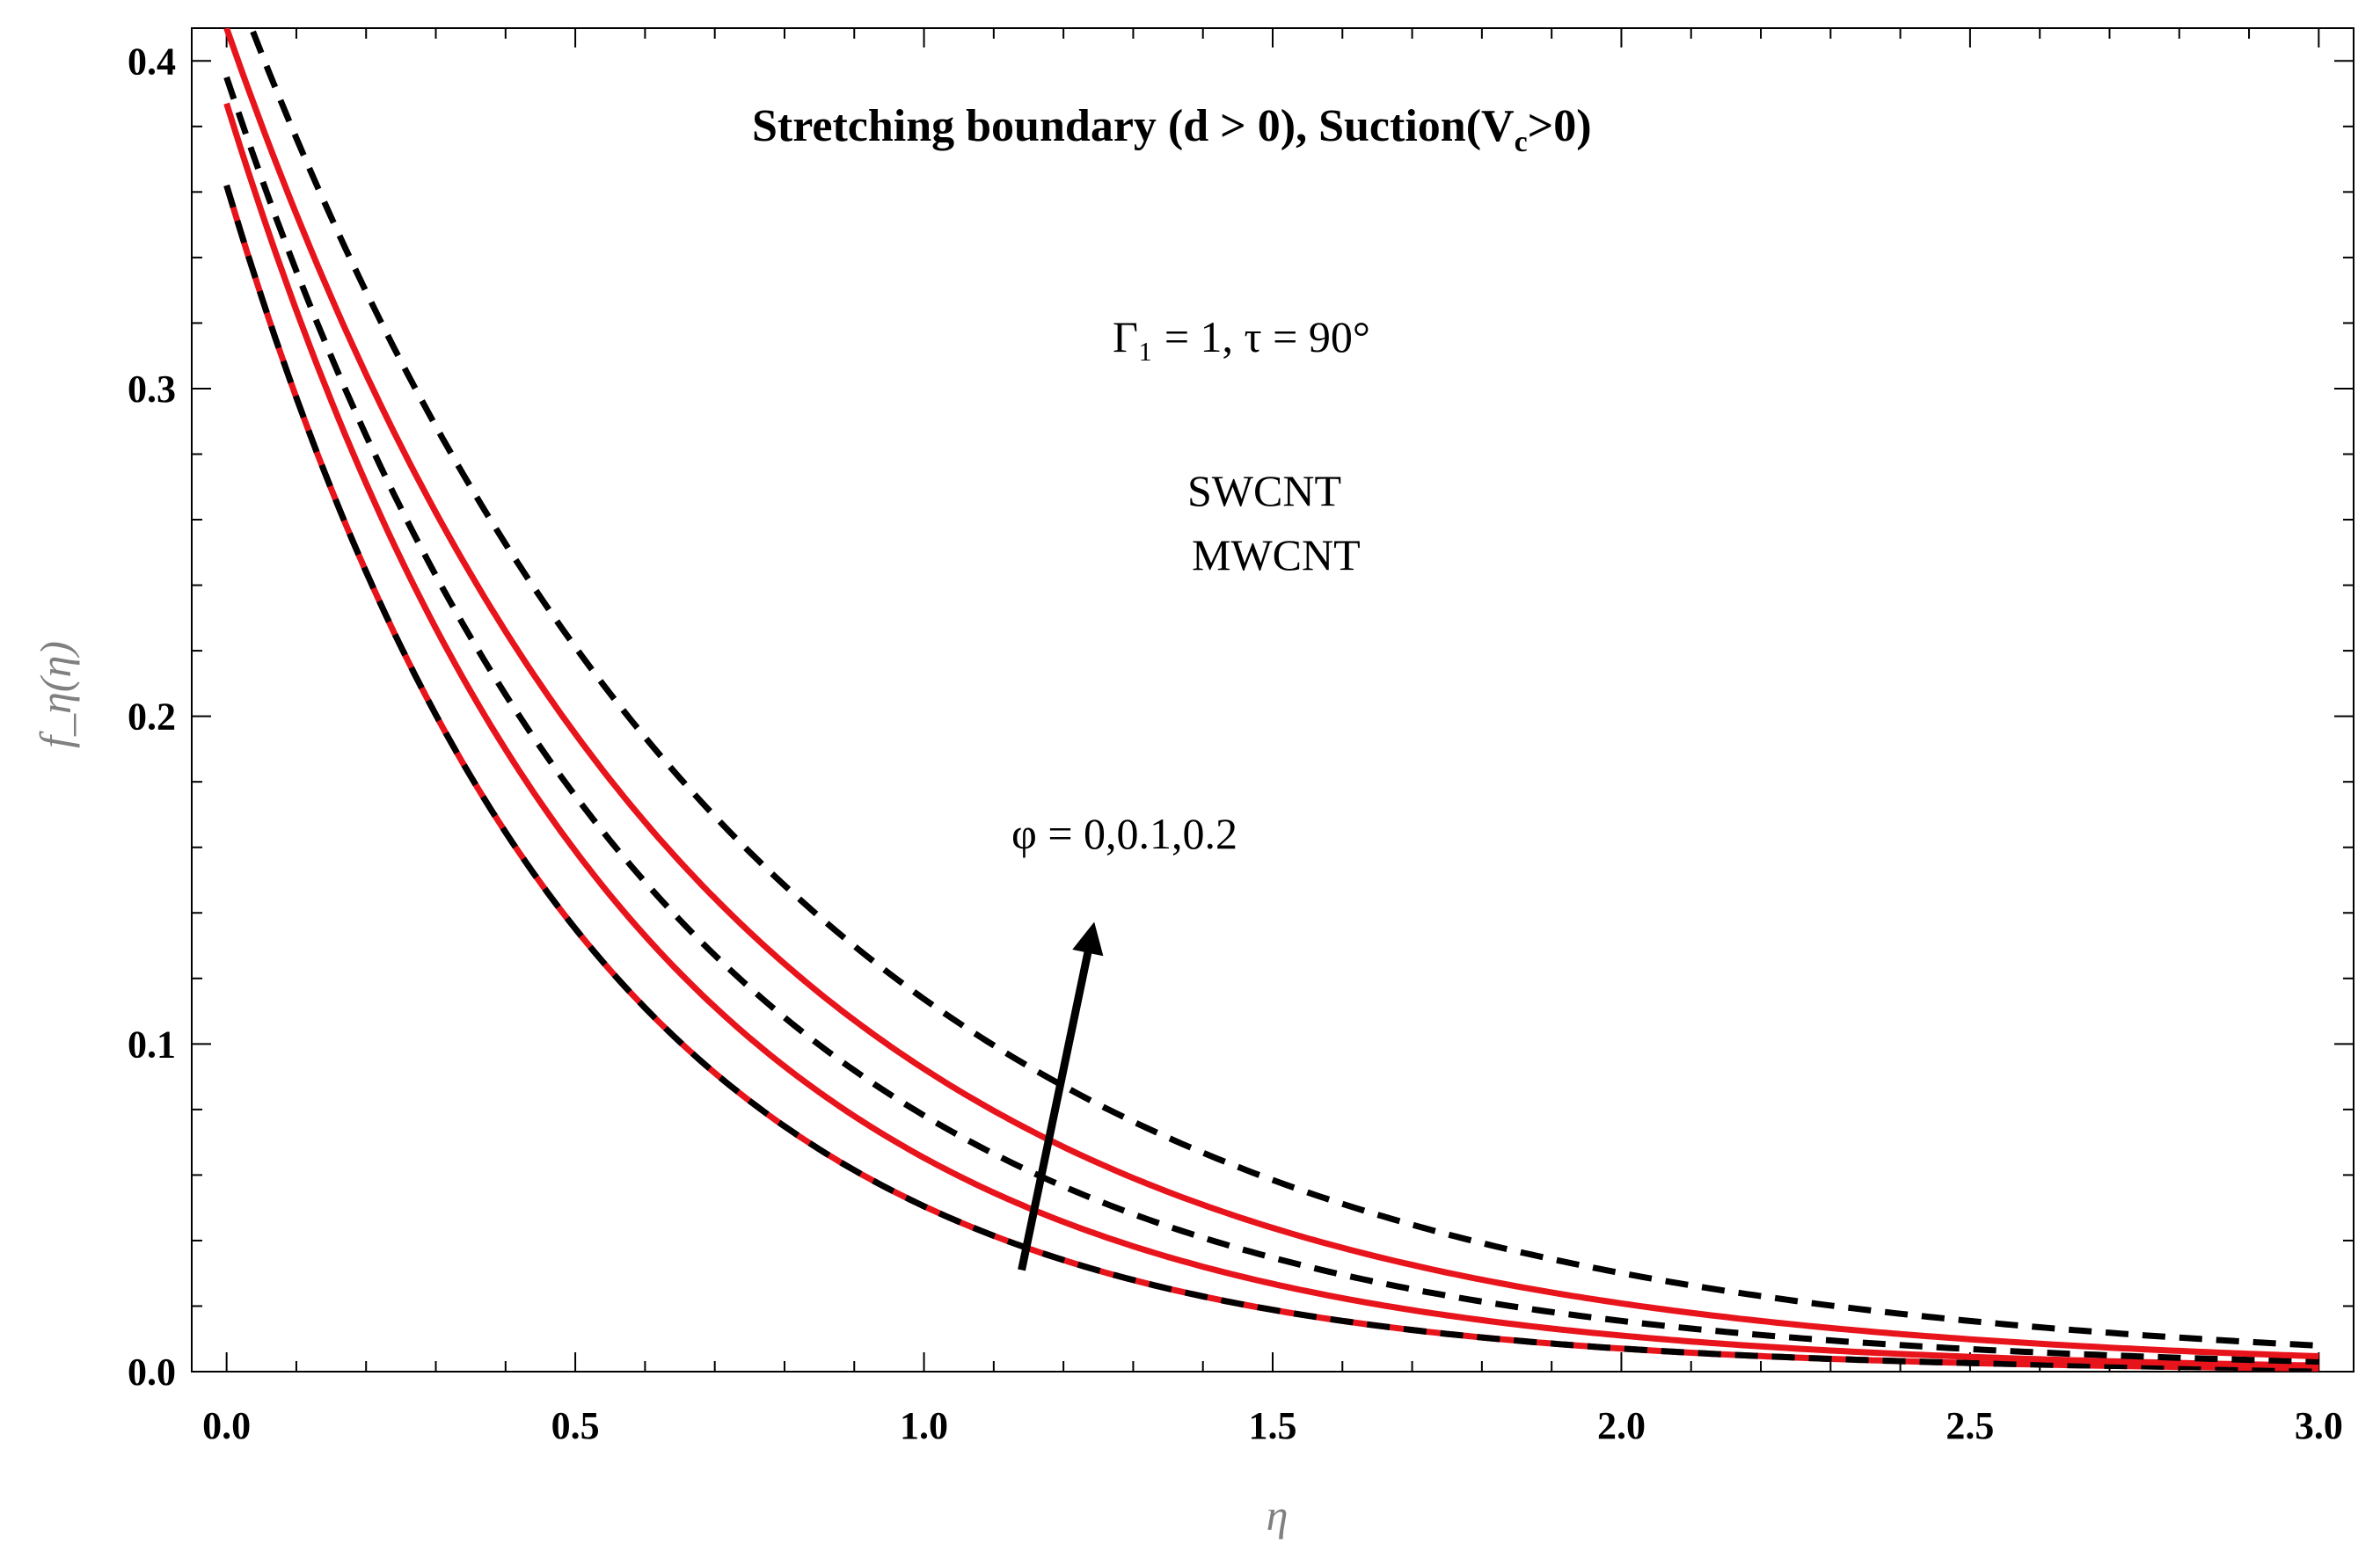  Describe the element at coordinates (575, 1426) in the screenshot. I see `x-tick-label: 0.5` at that location.